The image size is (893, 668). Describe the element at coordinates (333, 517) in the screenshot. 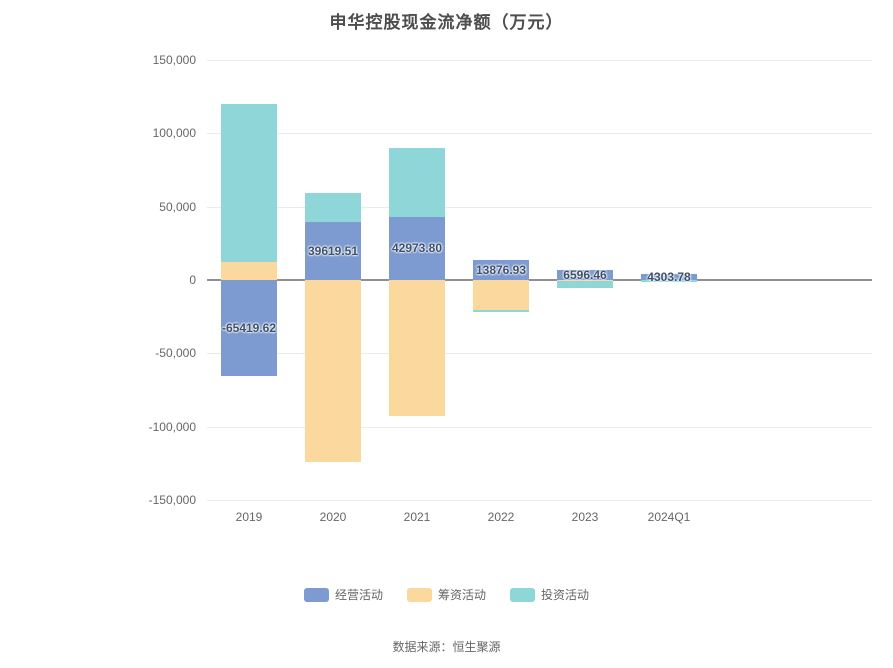

I see `x-axis-tick-label: 2020` at that location.